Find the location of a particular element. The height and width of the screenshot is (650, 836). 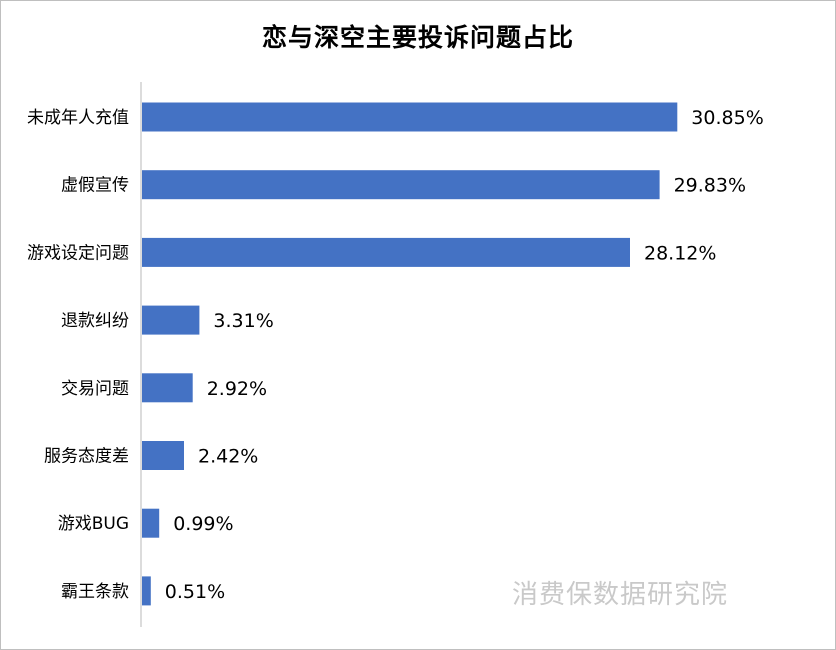

value-label: 2.92% is located at coordinates (237, 389).